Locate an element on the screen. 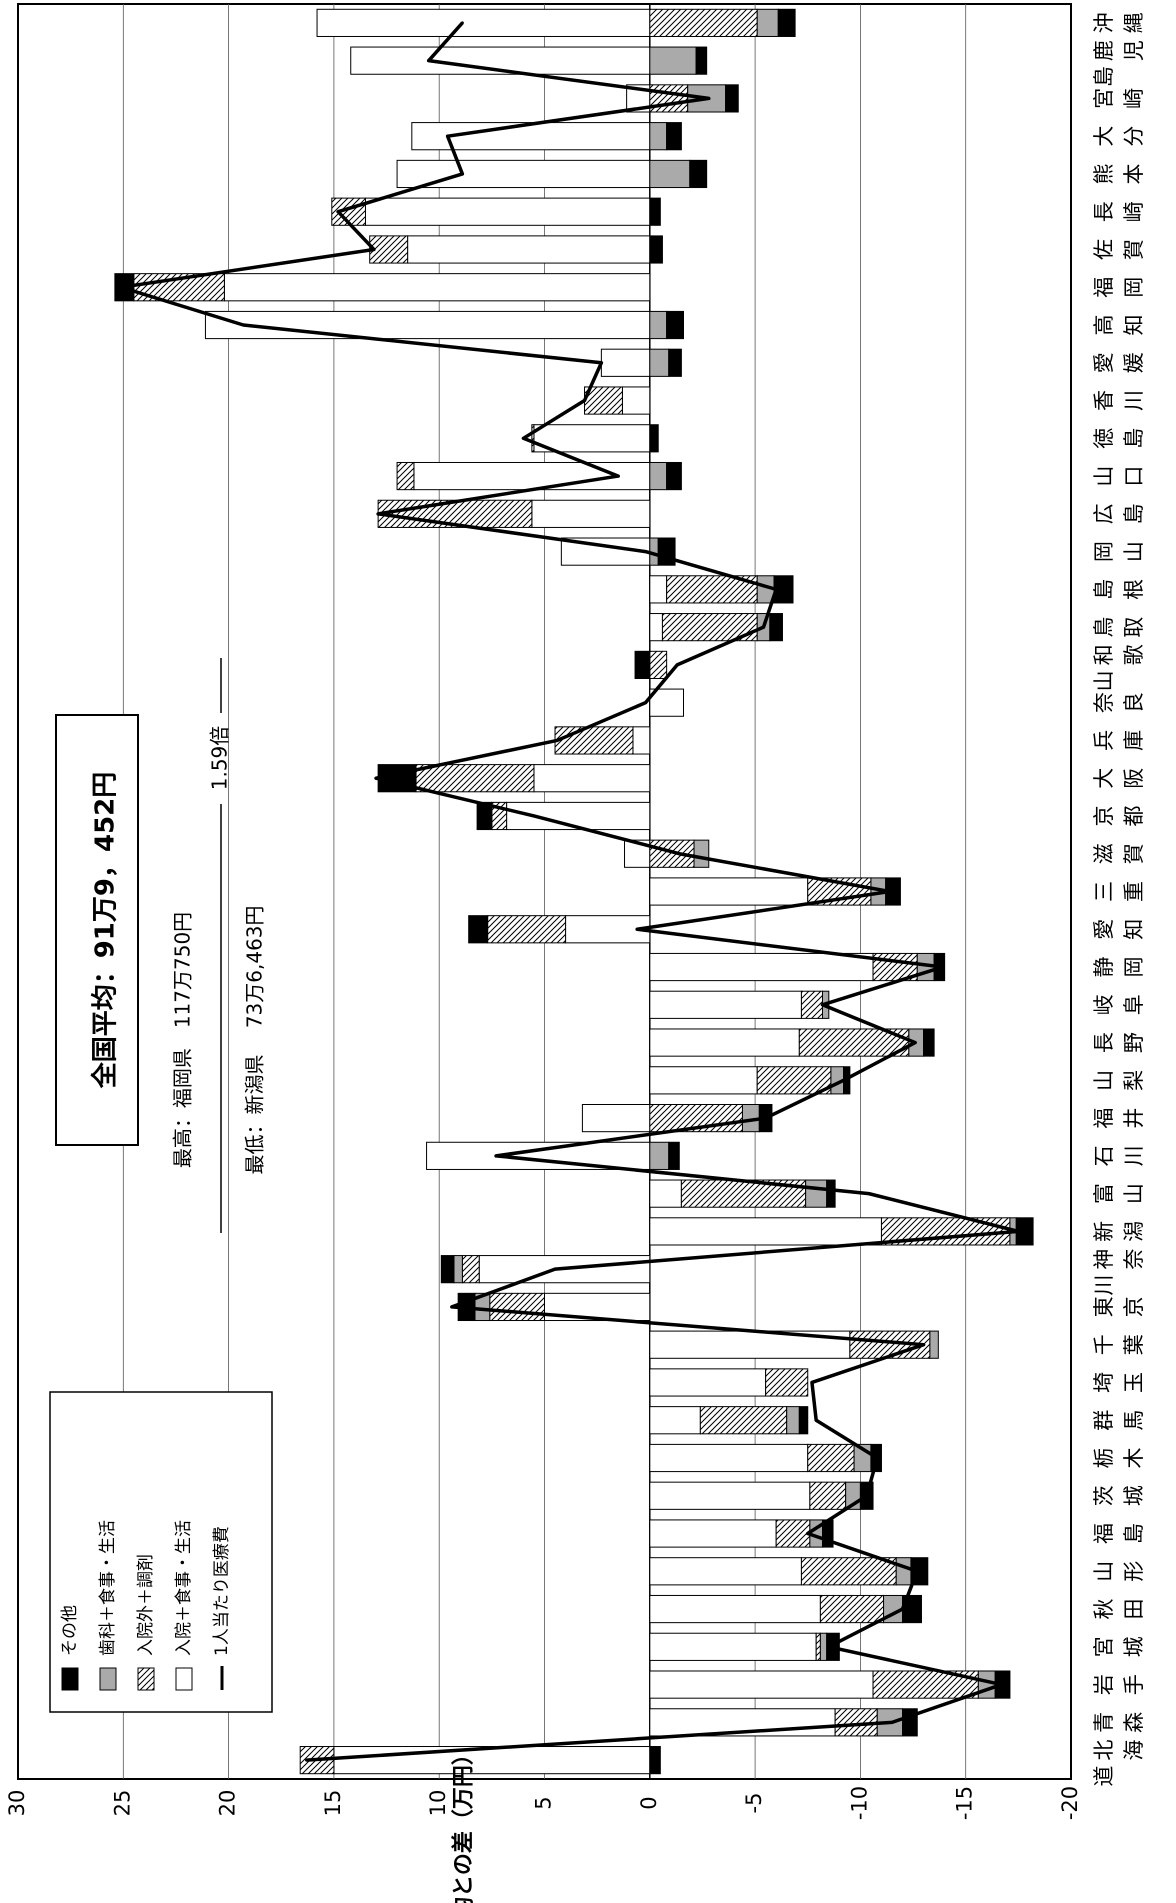 The image size is (1176, 1903). tick-label: 0 is located at coordinates (649, 1802).